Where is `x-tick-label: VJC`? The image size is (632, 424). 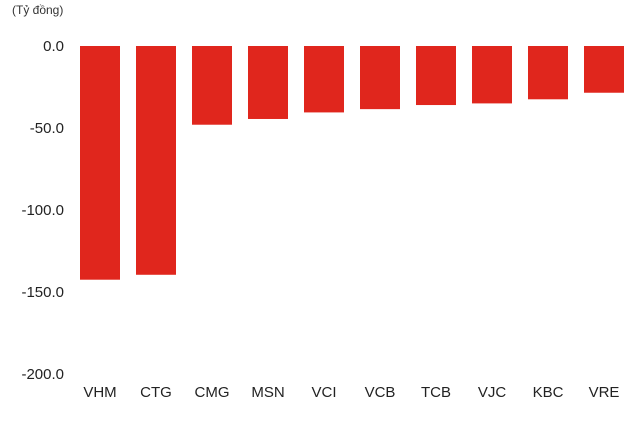
x-tick-label: VJC is located at coordinates (492, 392).